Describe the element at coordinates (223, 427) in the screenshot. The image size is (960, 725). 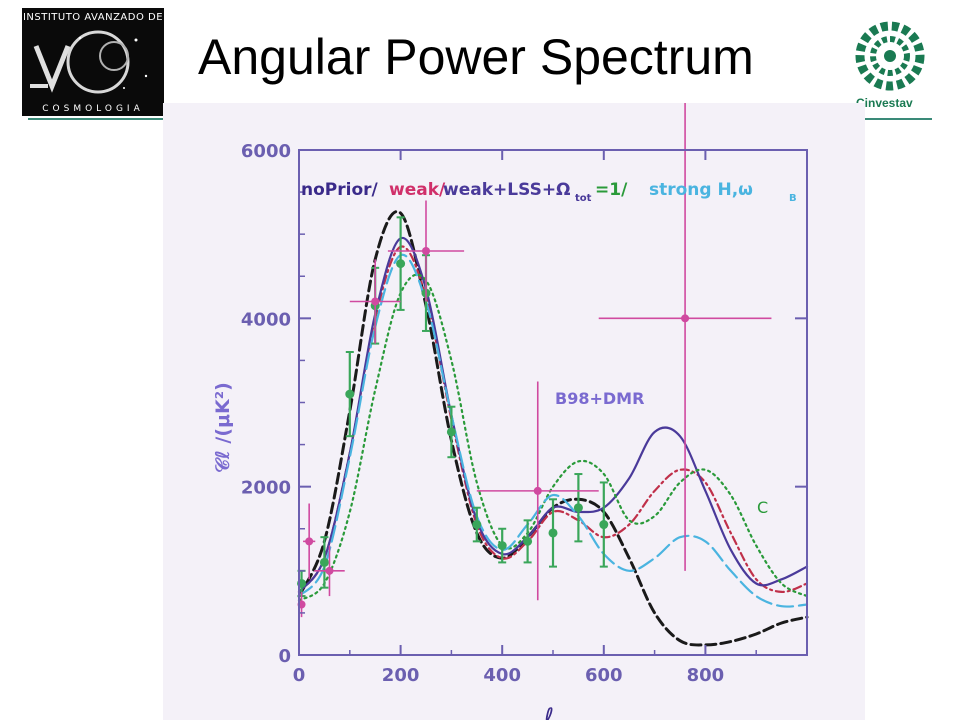
I see `y-axis-label: 𝒞ℓ /(μK²)` at that location.